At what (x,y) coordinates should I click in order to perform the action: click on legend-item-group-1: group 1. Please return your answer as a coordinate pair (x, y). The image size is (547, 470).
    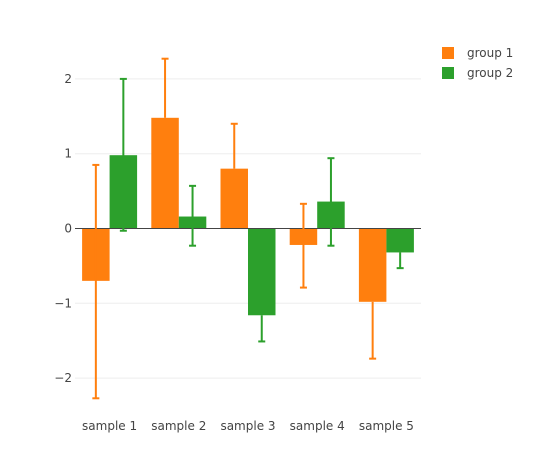
    Looking at the image, I should click on (477, 53).